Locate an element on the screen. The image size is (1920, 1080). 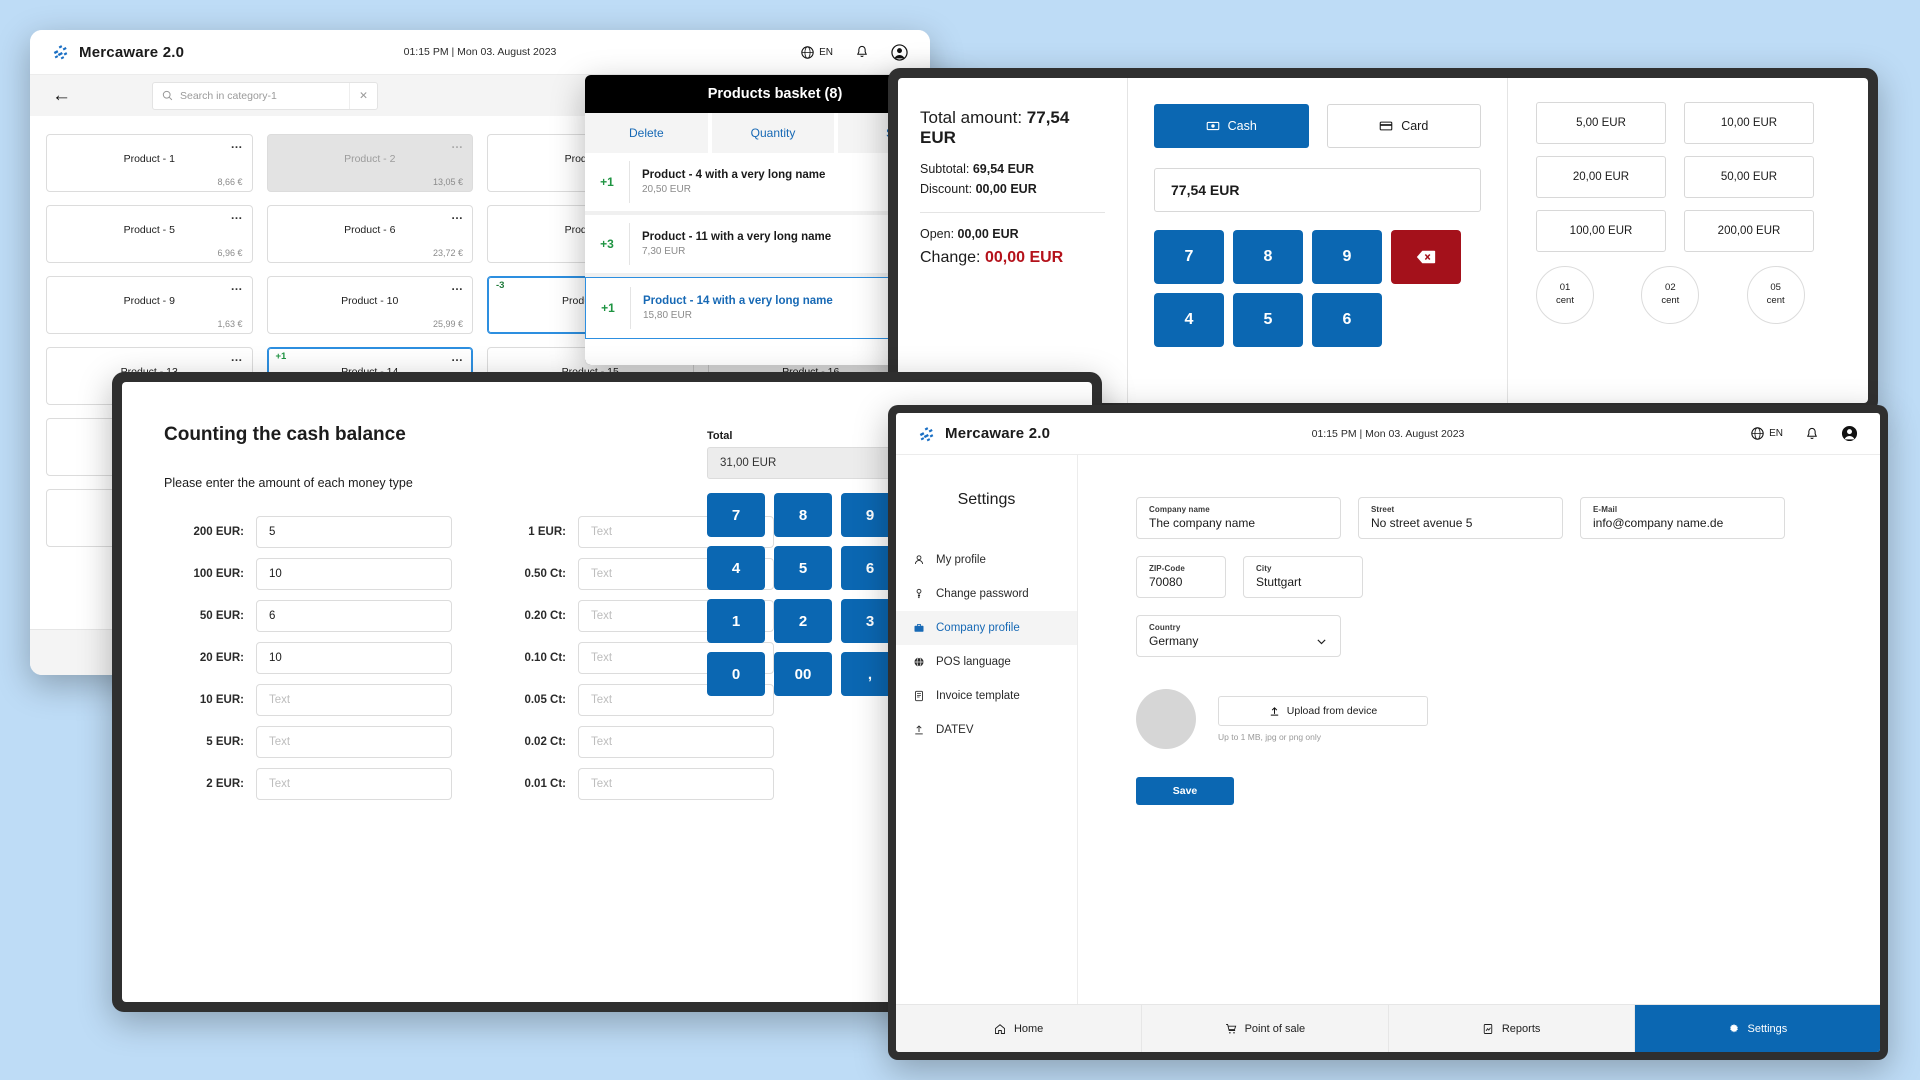
save-button: Save is located at coordinates (1185, 791).